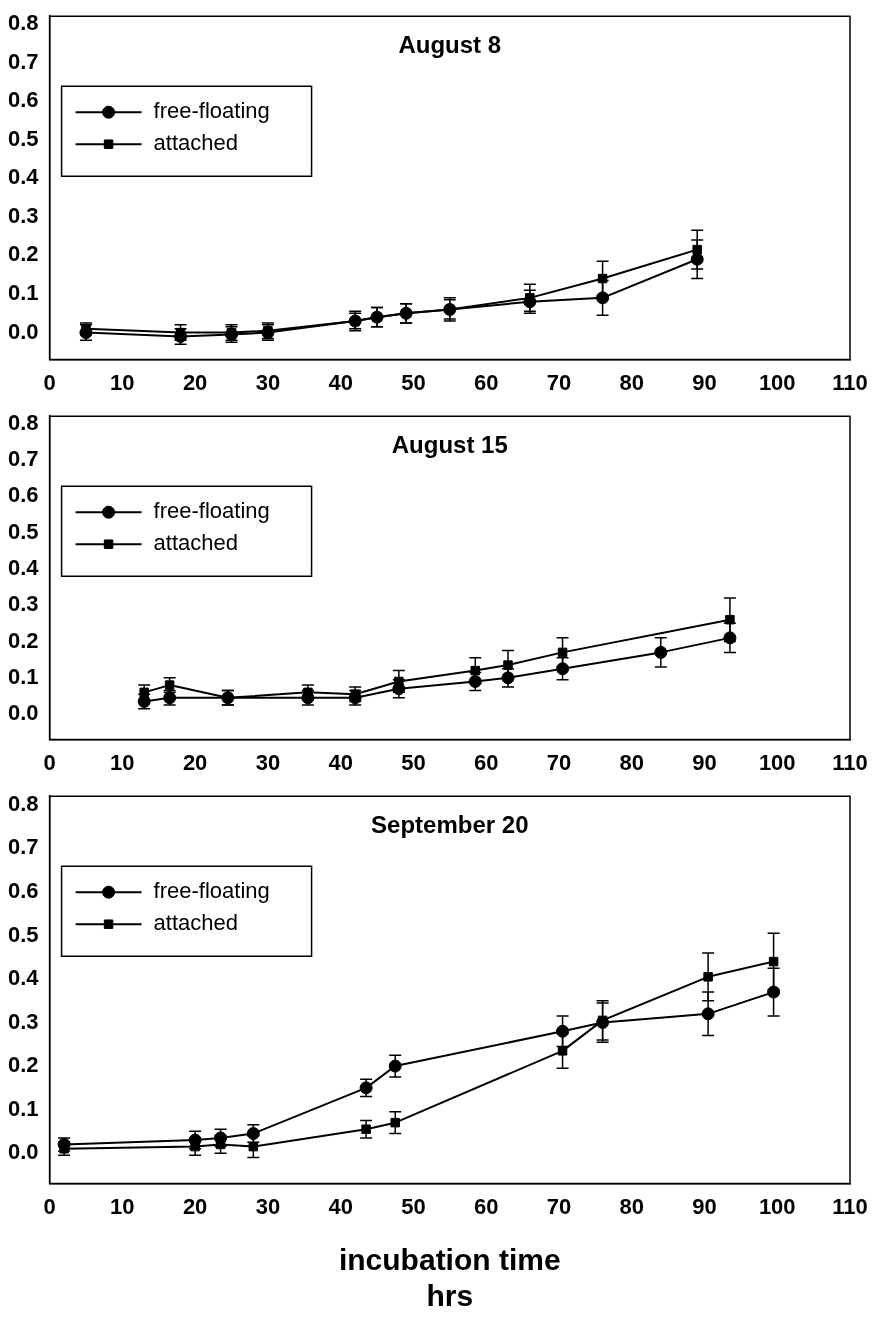 The image size is (880, 1320). What do you see at coordinates (449, 1278) in the screenshot?
I see `x-axis-title: incubation time hrs` at bounding box center [449, 1278].